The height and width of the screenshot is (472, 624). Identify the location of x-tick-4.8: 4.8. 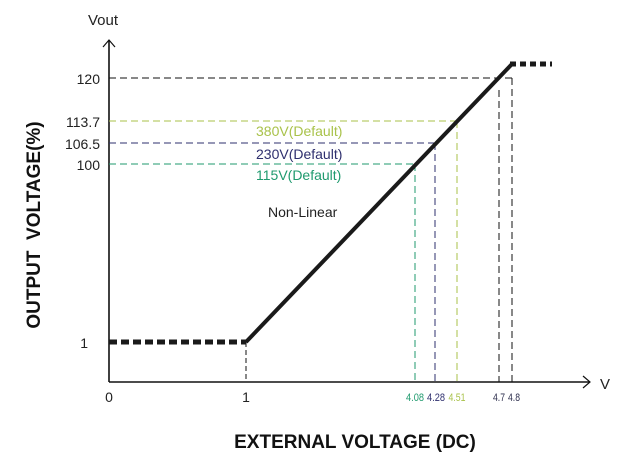
(514, 398).